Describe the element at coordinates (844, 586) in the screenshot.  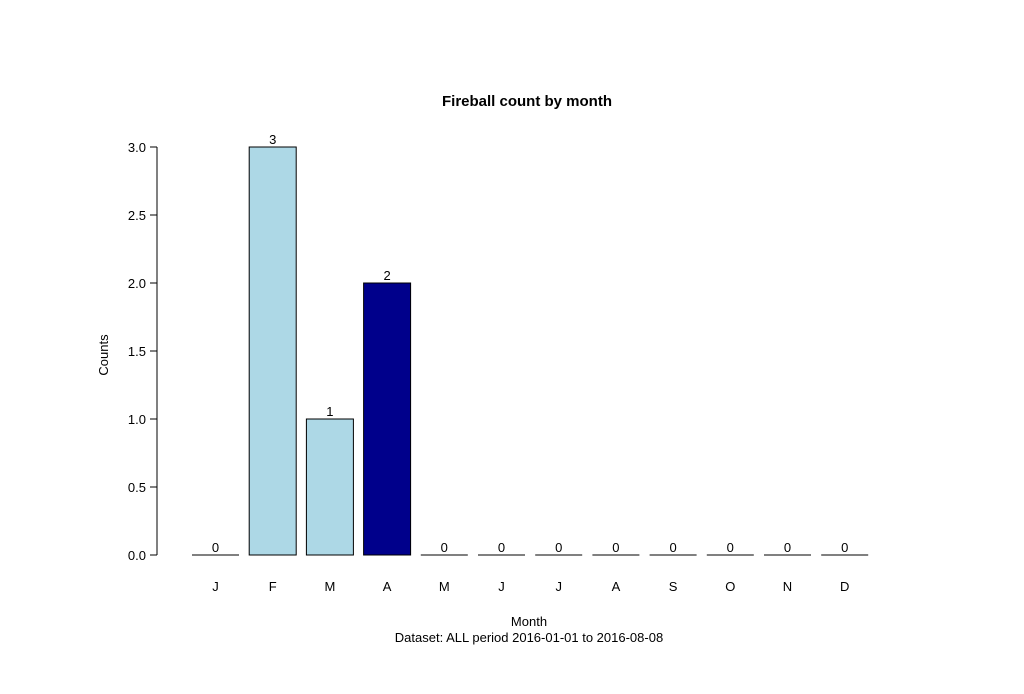
I see `x-tick-label: D` at that location.